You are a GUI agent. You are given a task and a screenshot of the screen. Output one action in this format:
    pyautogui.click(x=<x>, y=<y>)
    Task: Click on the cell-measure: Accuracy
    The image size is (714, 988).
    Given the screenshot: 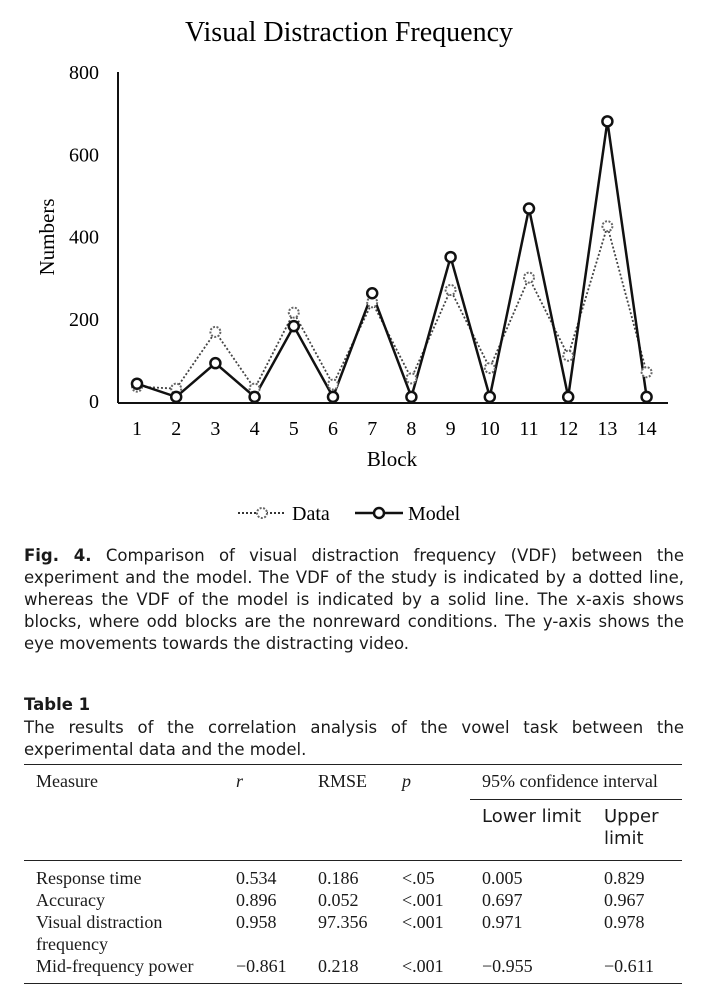 What is the action you would take?
    pyautogui.click(x=70, y=900)
    